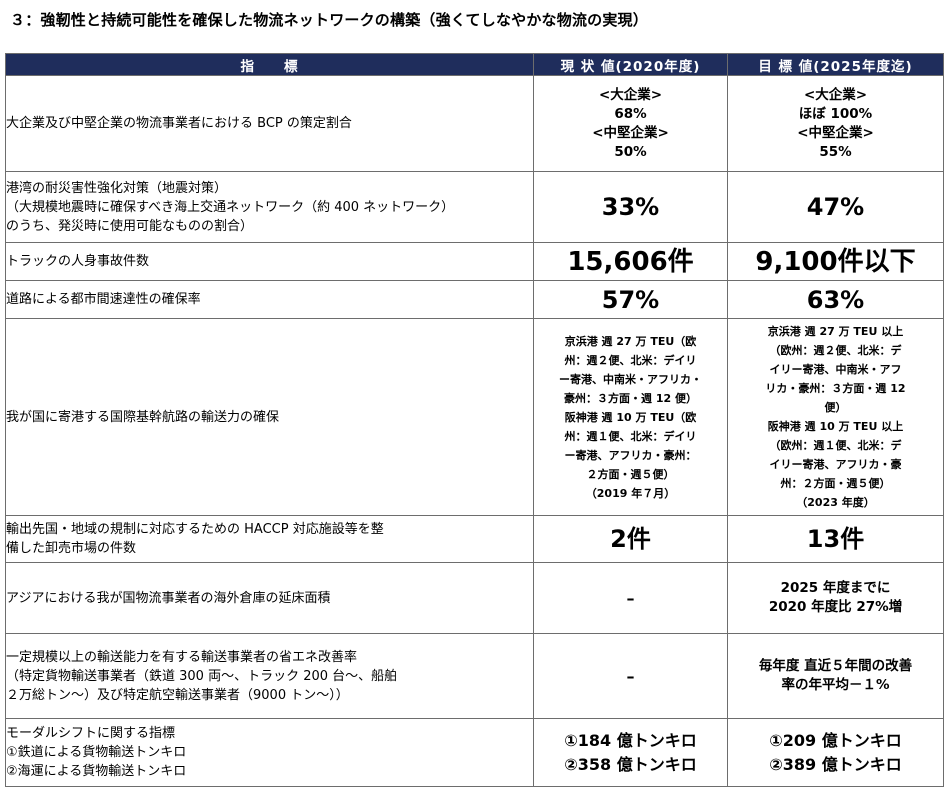 The image size is (950, 806). Describe the element at coordinates (835, 539) in the screenshot. I see `target-value-cell: 13件` at that location.